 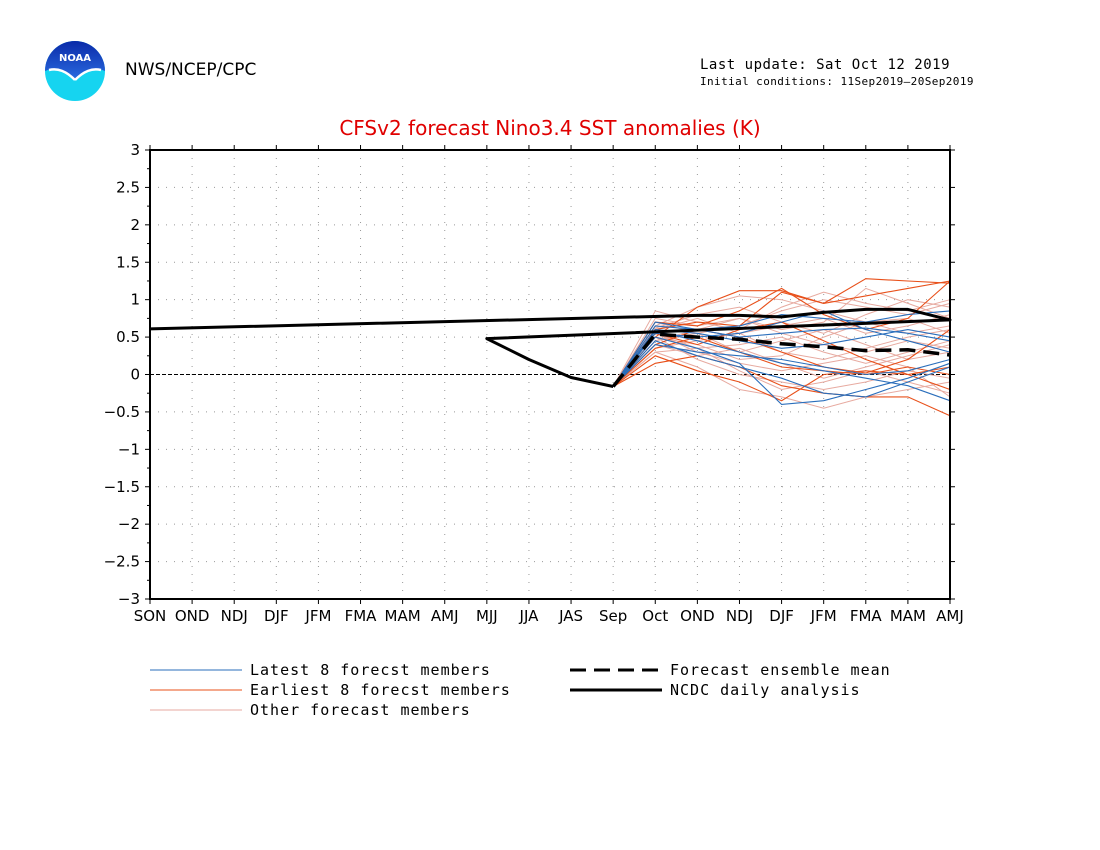 What do you see at coordinates (75, 71) in the screenshot?
I see `noaa-logo: NOAA` at bounding box center [75, 71].